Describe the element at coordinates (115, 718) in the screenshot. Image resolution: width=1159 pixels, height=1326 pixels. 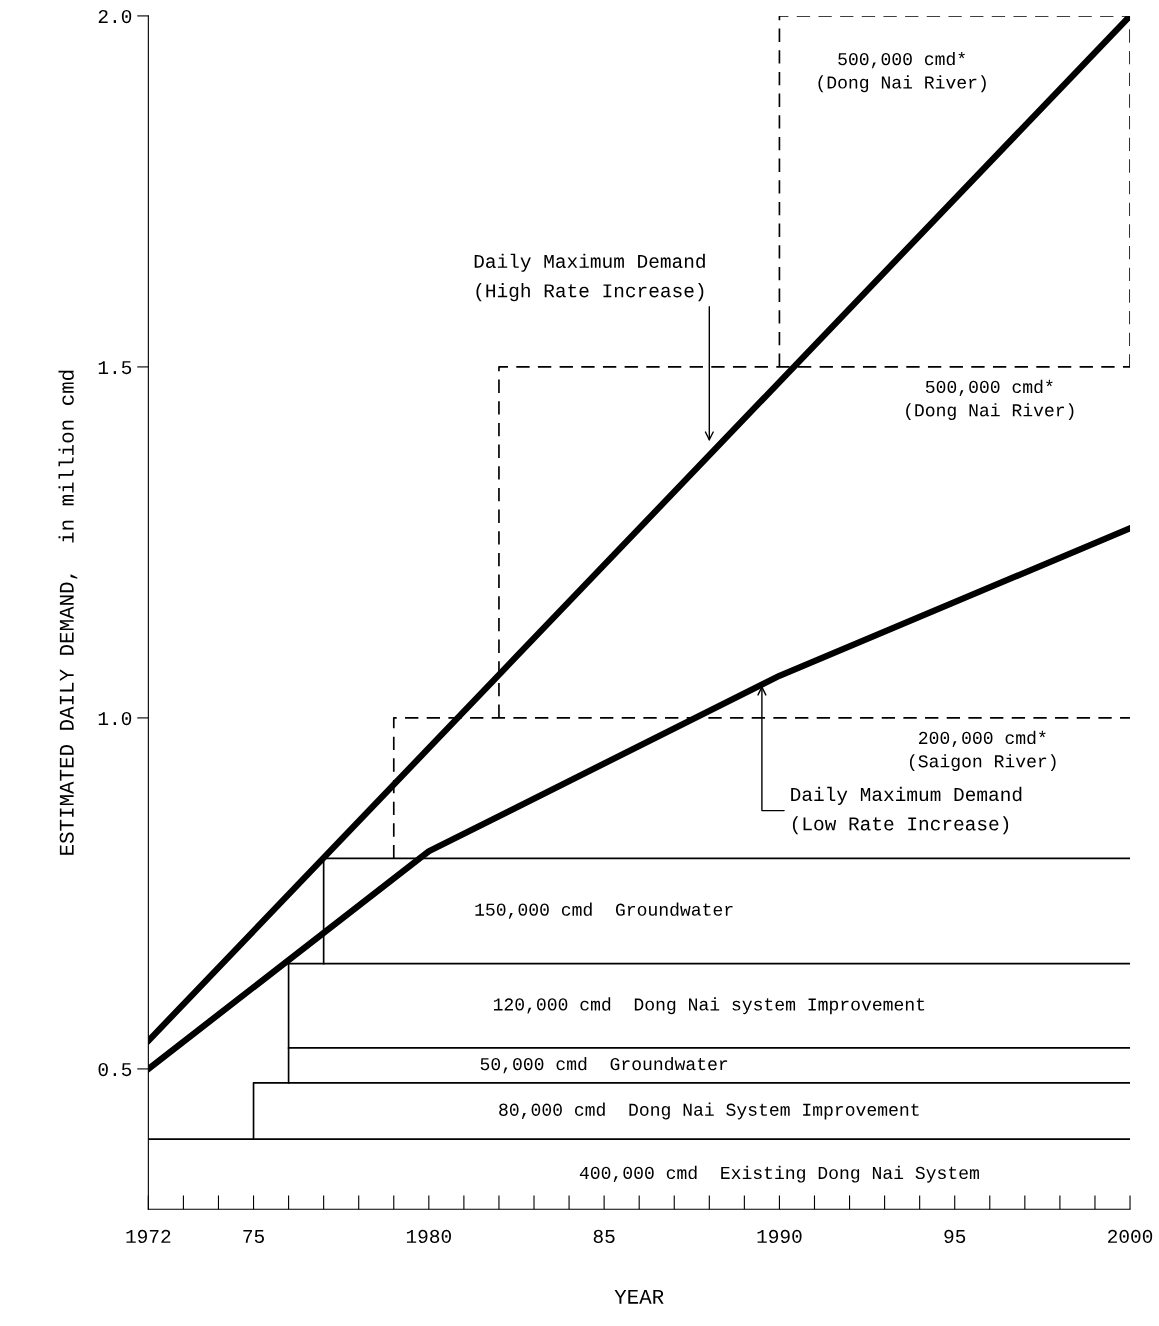
I see `y-tick-label: 1.0` at that location.